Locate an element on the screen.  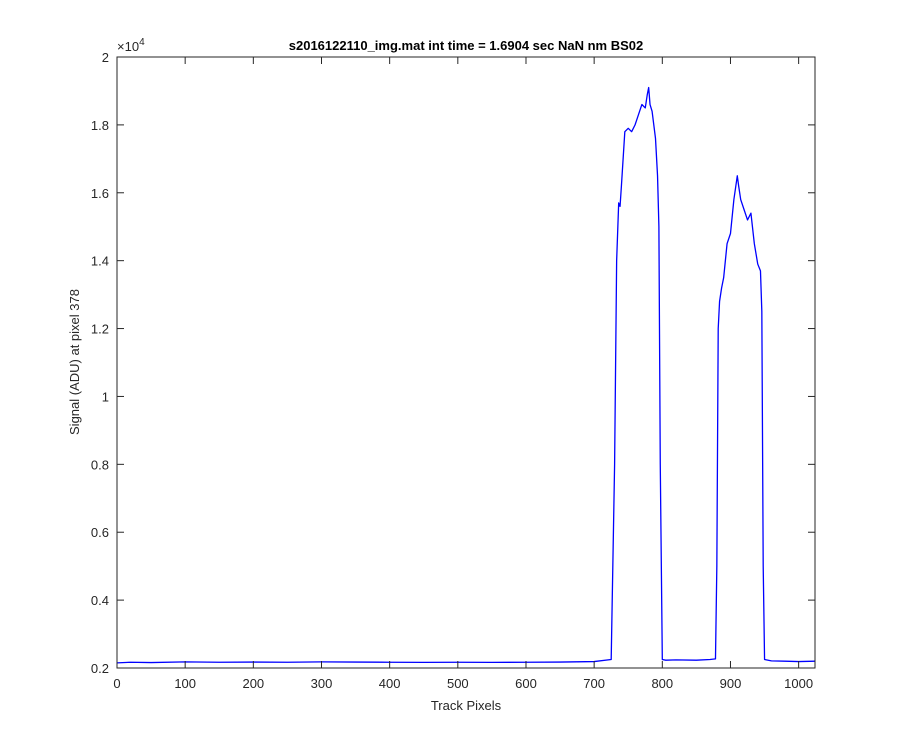
y-tick-label: 0.4 is located at coordinates (100, 600).